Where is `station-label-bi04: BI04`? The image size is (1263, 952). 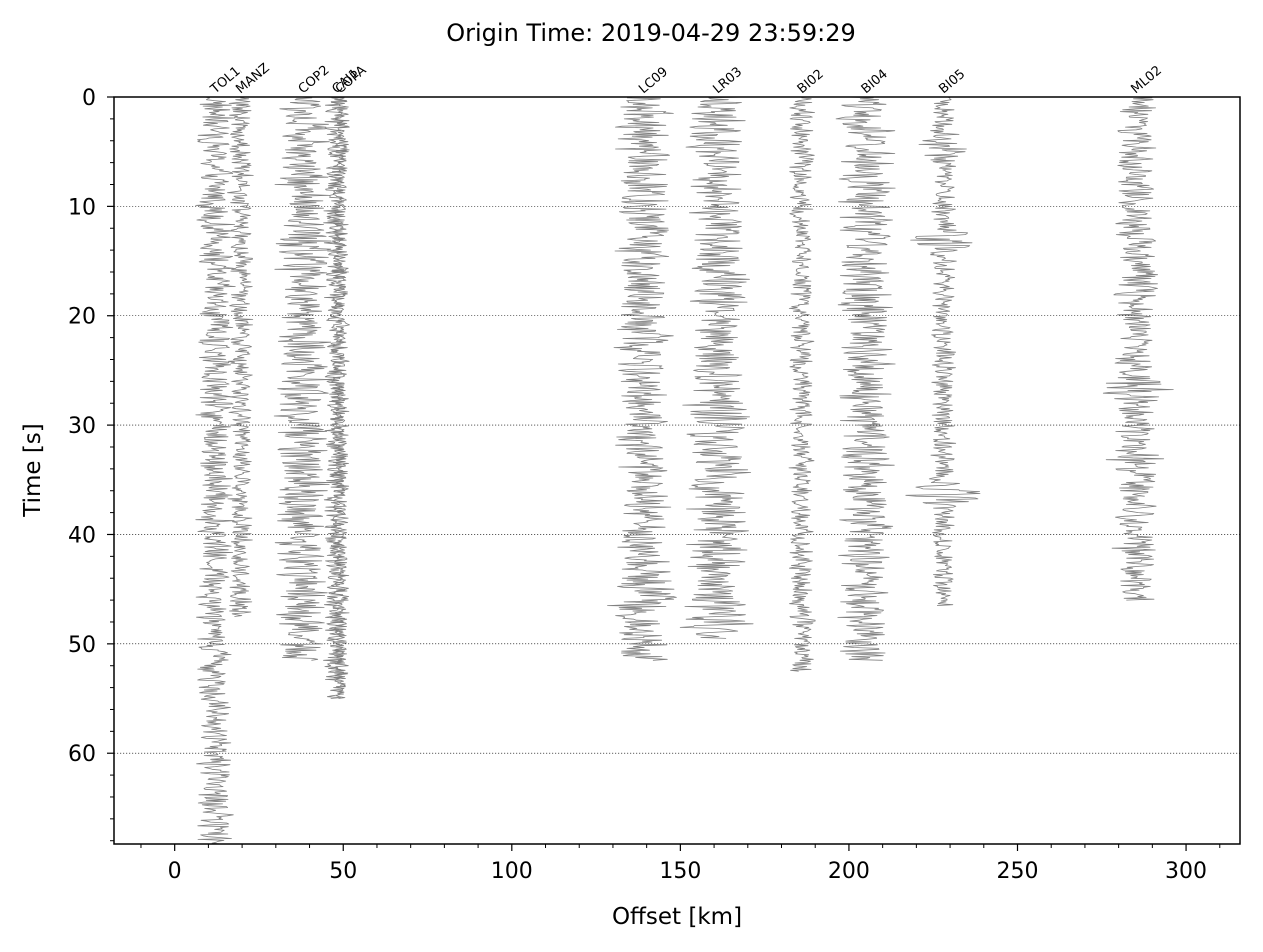
station-label-bi04: BI04 is located at coordinates (875, 82).